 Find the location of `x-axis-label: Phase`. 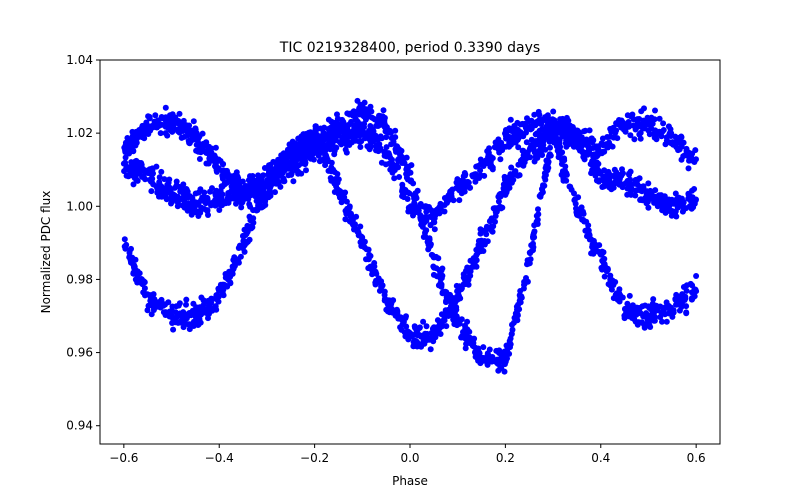

x-axis-label: Phase is located at coordinates (410, 481).